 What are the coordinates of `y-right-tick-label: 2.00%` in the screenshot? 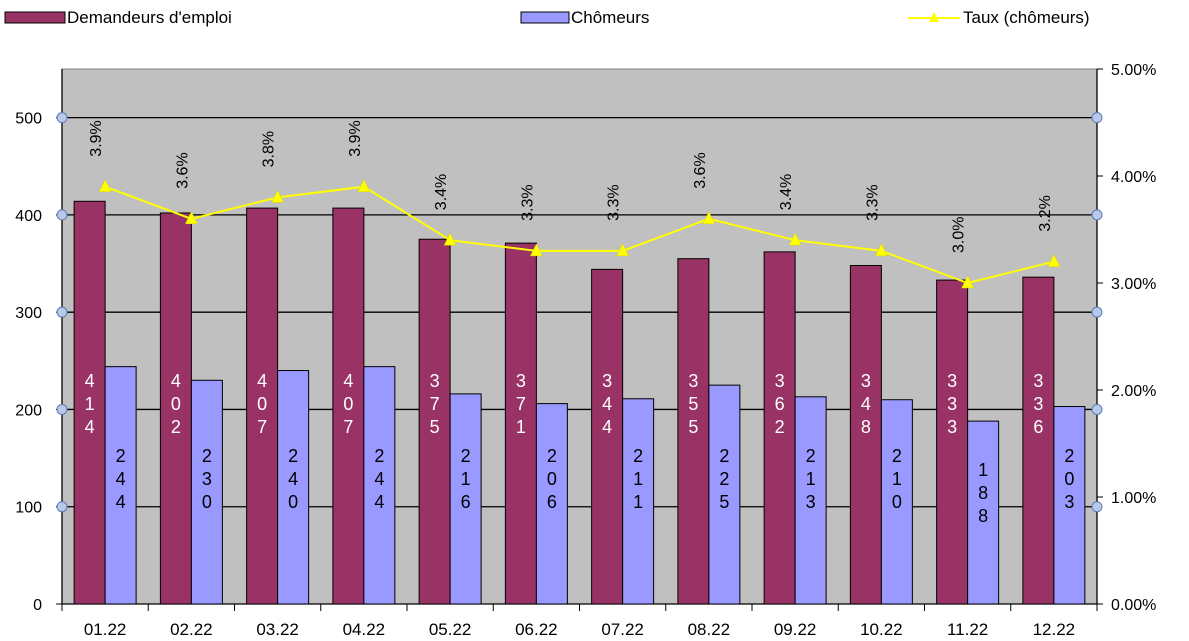 It's located at (1133, 391).